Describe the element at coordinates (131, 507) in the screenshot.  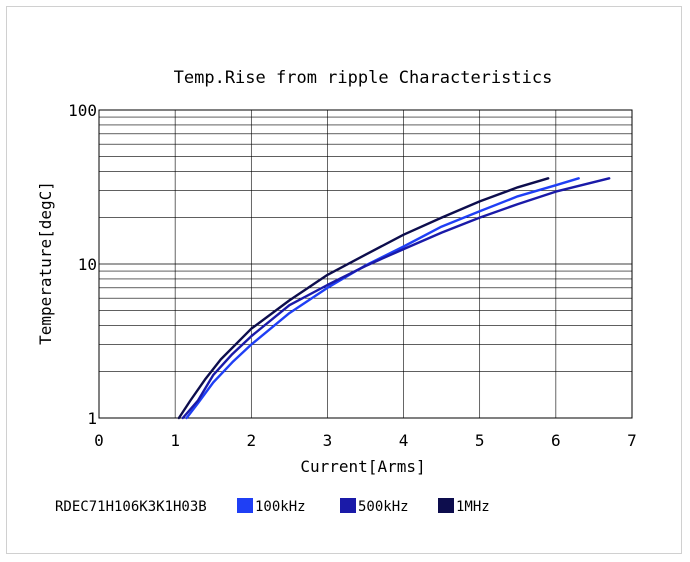
I see `legend-prefix: RDEC71H106K3K1H03B` at that location.